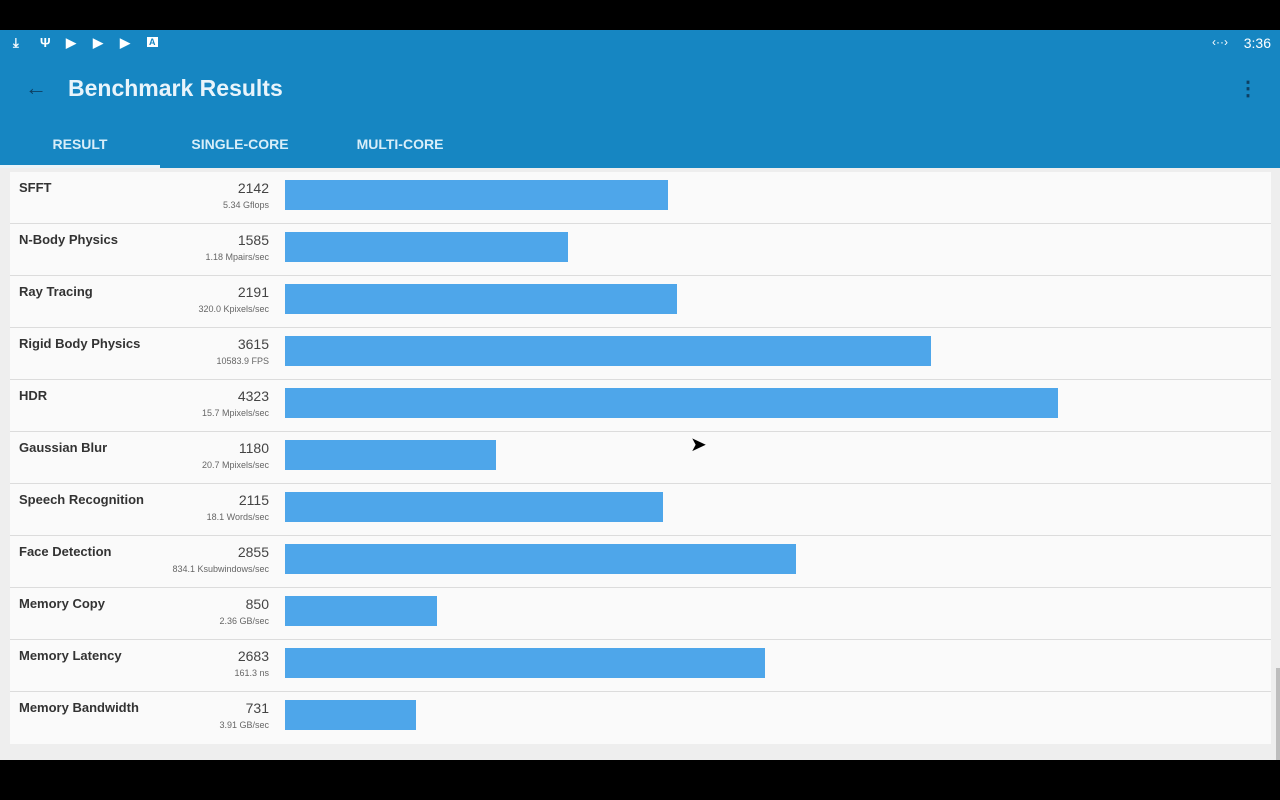 The height and width of the screenshot is (800, 1280). Describe the element at coordinates (242, 361) in the screenshot. I see `benchmark-unit: 10583.9 FPS` at that location.